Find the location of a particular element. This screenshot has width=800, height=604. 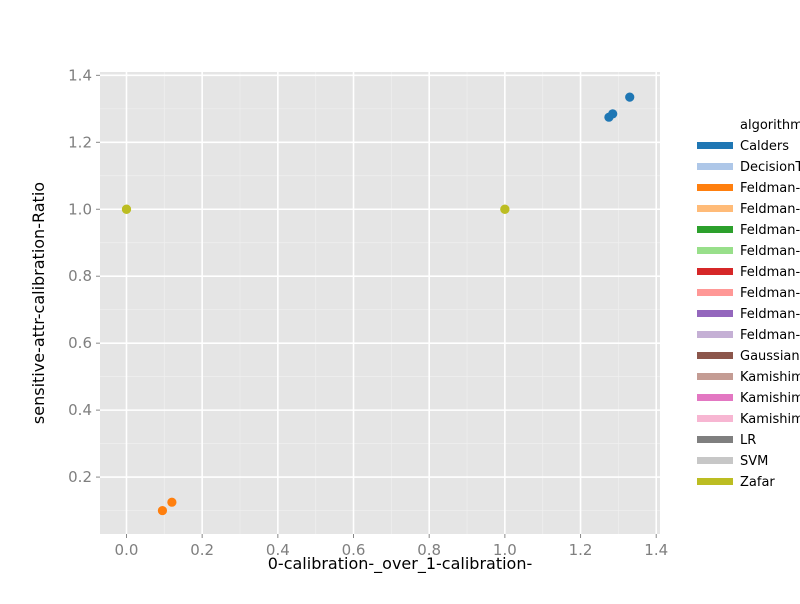

legend-title: algorithm is located at coordinates (770, 125).